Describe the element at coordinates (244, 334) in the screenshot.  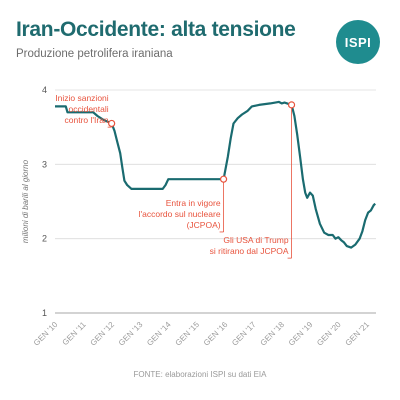
I see `x-tick-label: GEN '17` at that location.